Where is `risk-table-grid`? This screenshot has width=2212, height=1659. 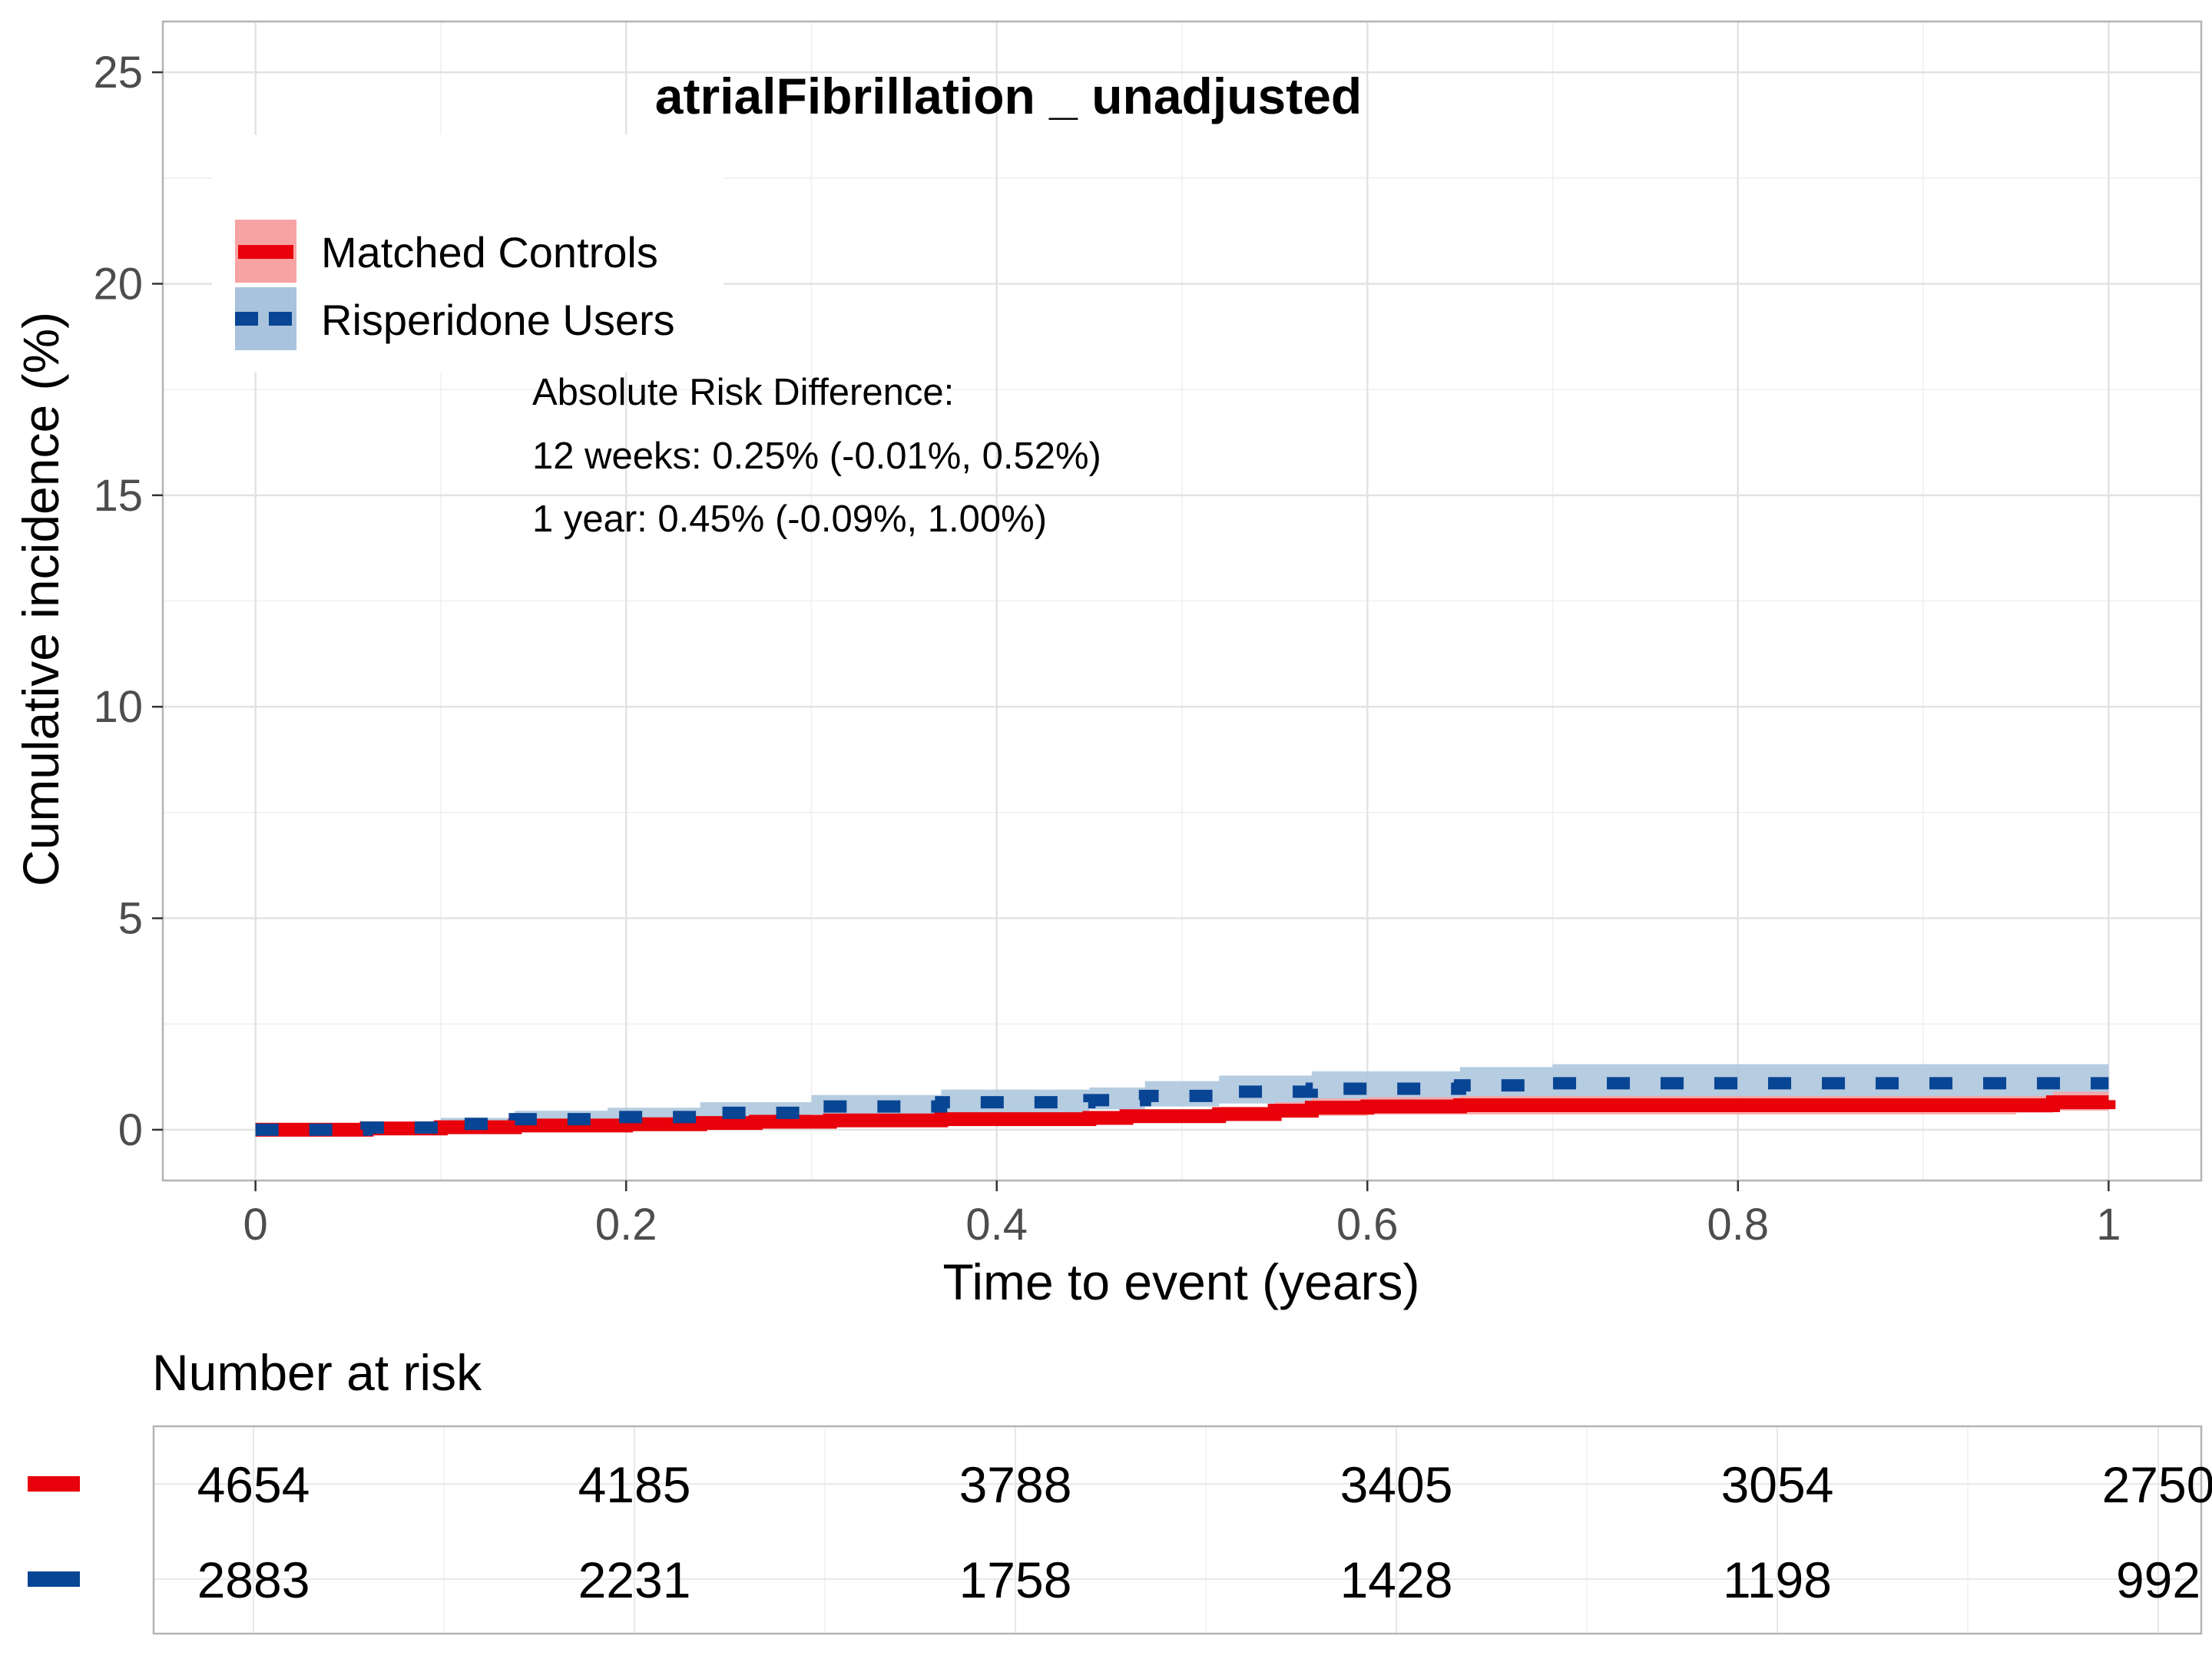 risk-table-grid is located at coordinates (1178, 1530).